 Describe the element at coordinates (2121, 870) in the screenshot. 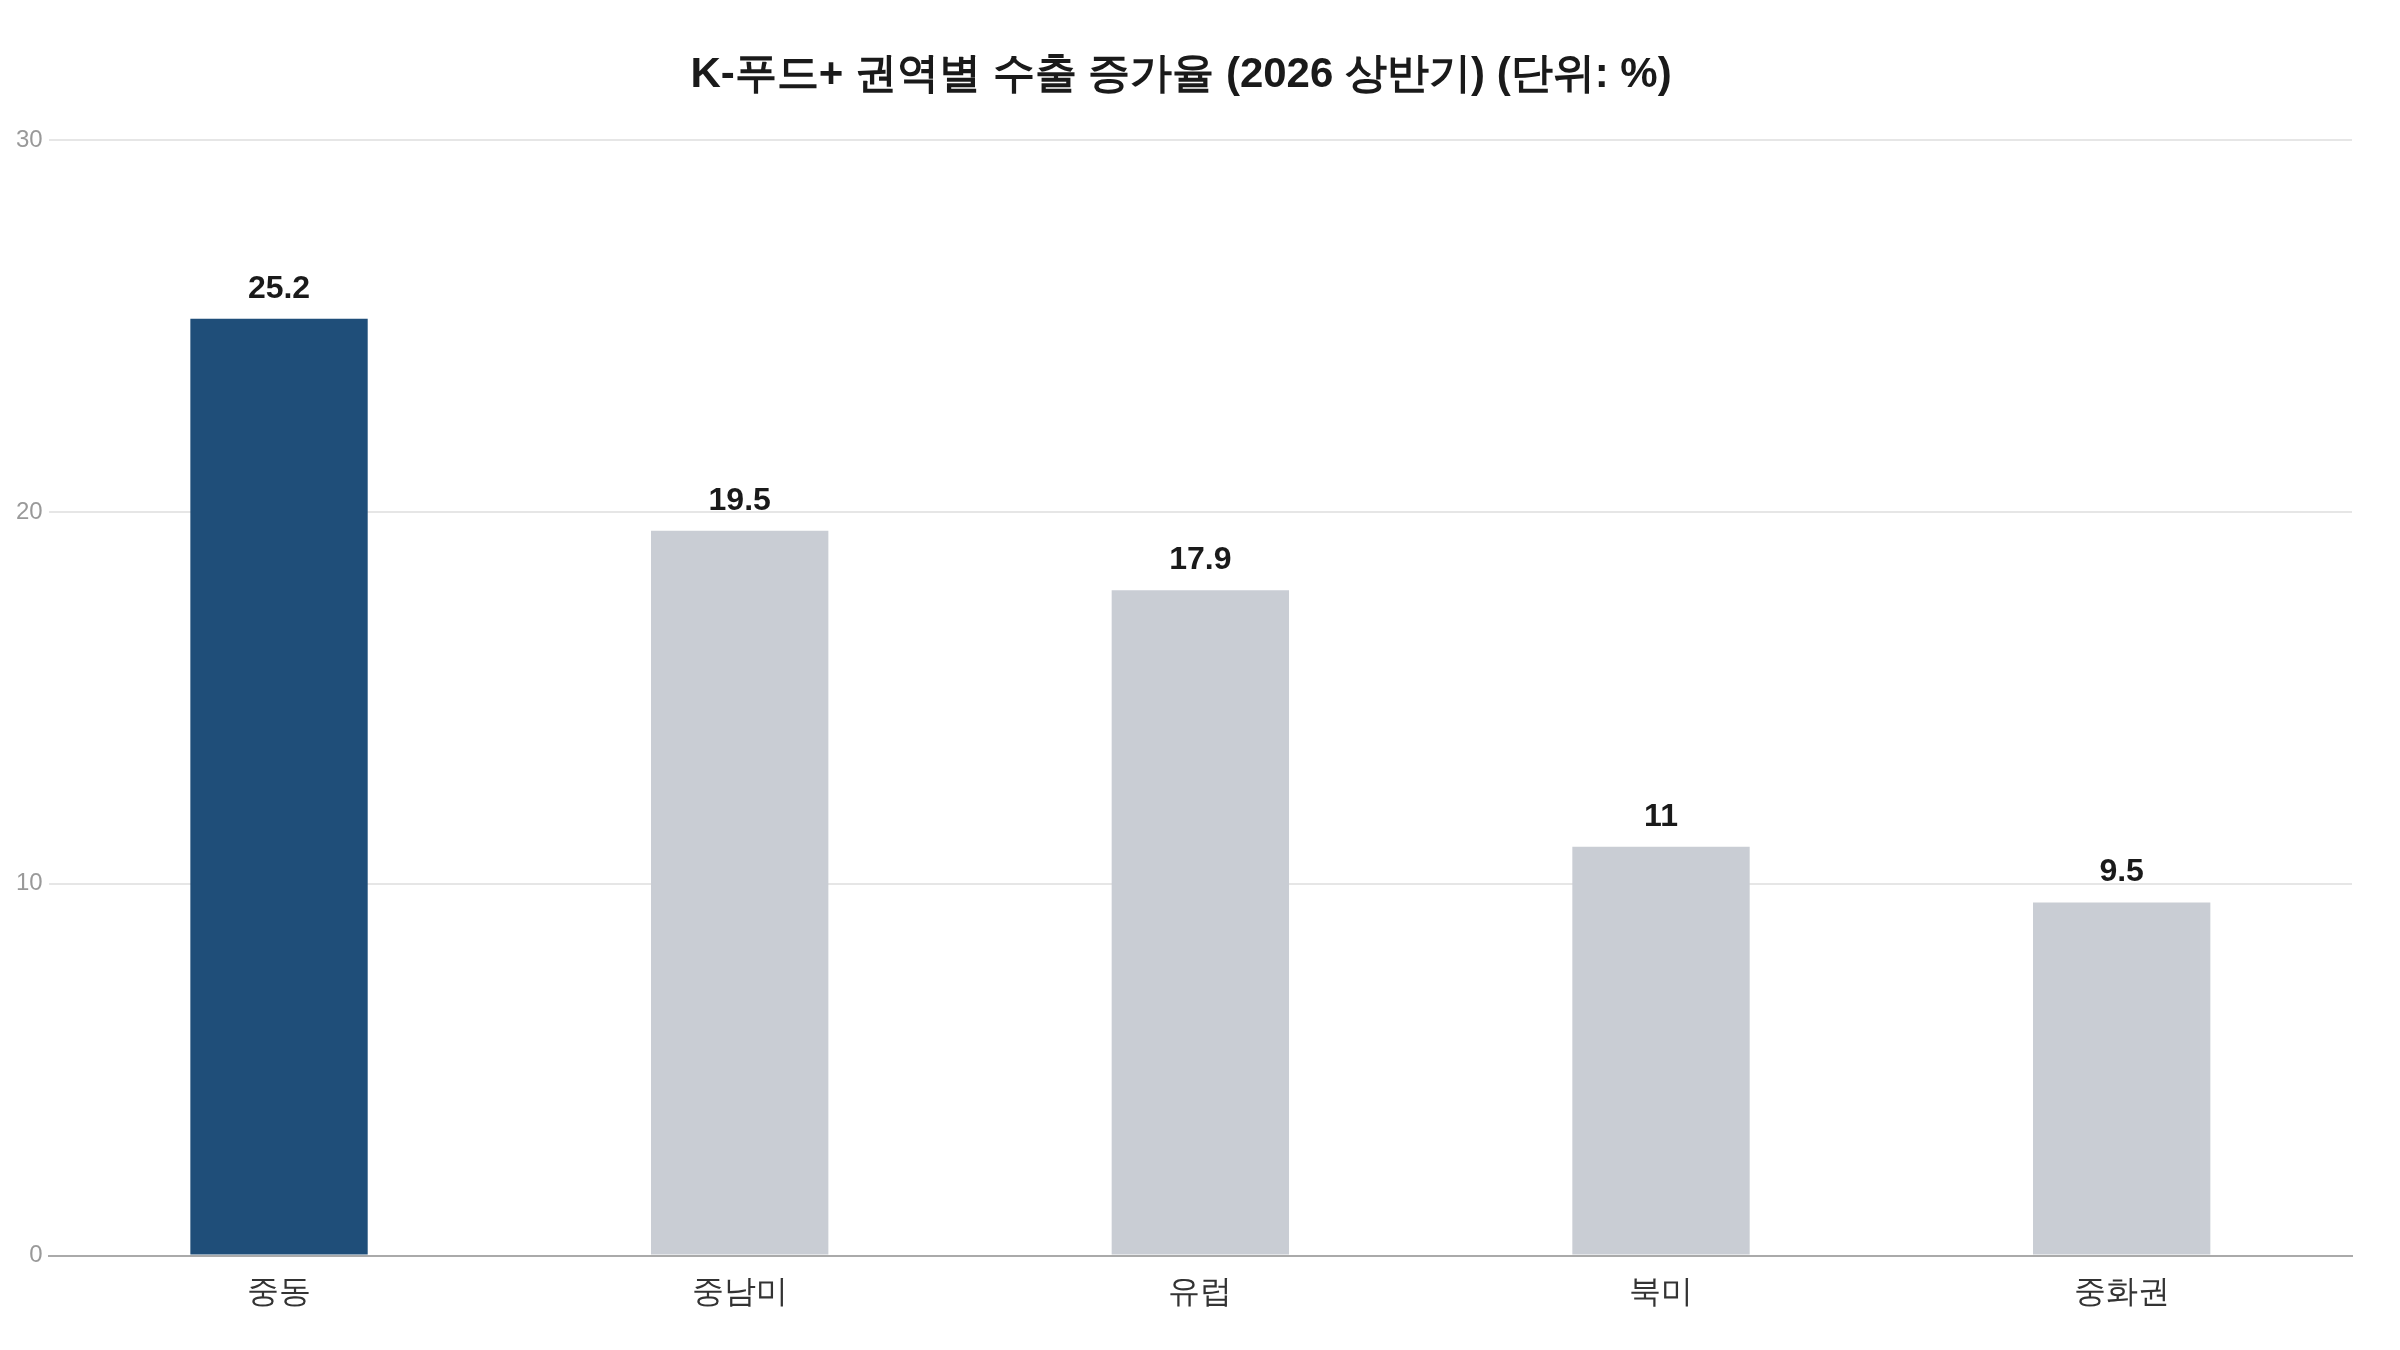

I see `data-label: 9.5` at that location.